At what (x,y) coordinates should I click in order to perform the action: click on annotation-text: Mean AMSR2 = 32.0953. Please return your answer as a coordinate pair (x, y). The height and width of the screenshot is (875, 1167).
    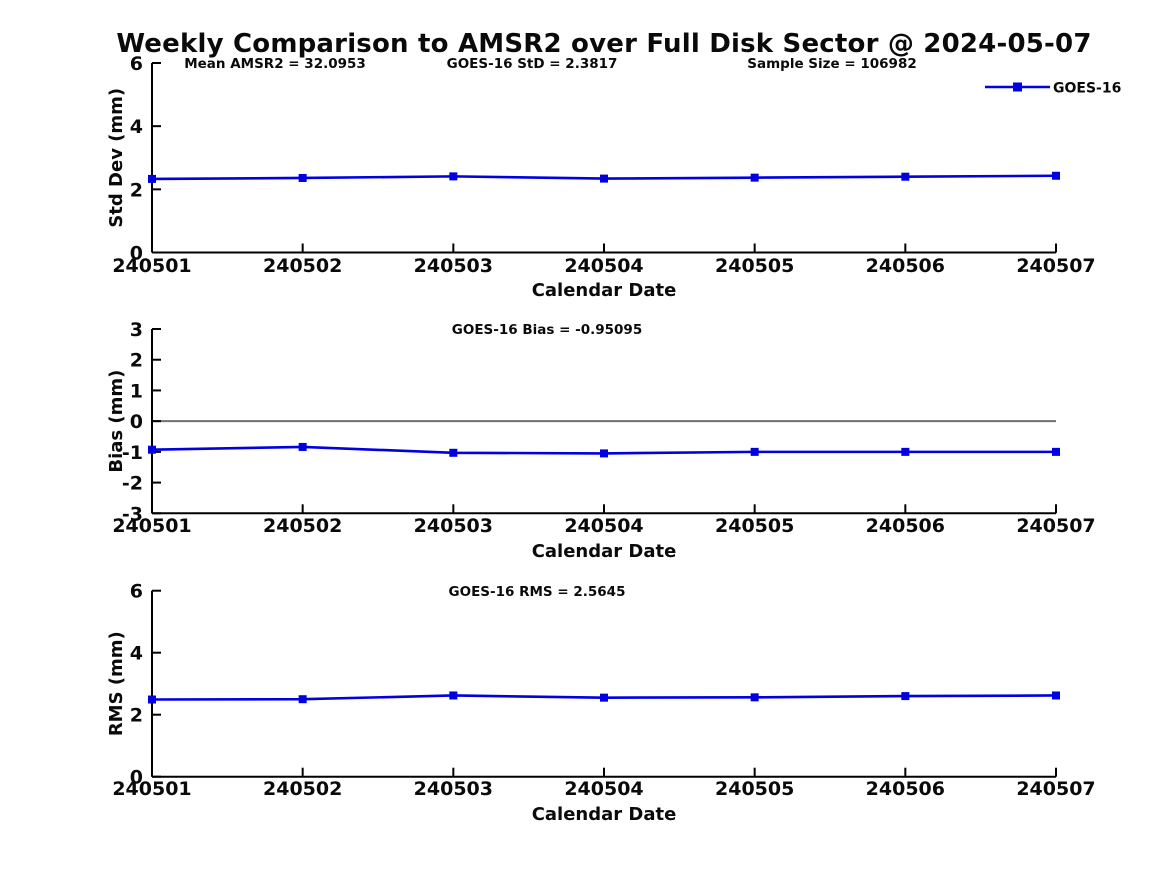
    Looking at the image, I should click on (275, 64).